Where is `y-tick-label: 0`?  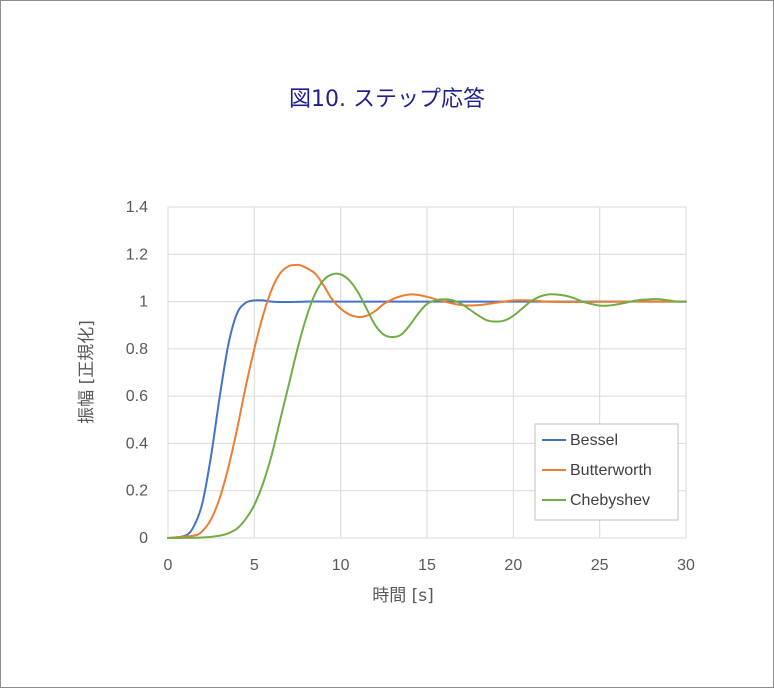
y-tick-label: 0 is located at coordinates (143, 538).